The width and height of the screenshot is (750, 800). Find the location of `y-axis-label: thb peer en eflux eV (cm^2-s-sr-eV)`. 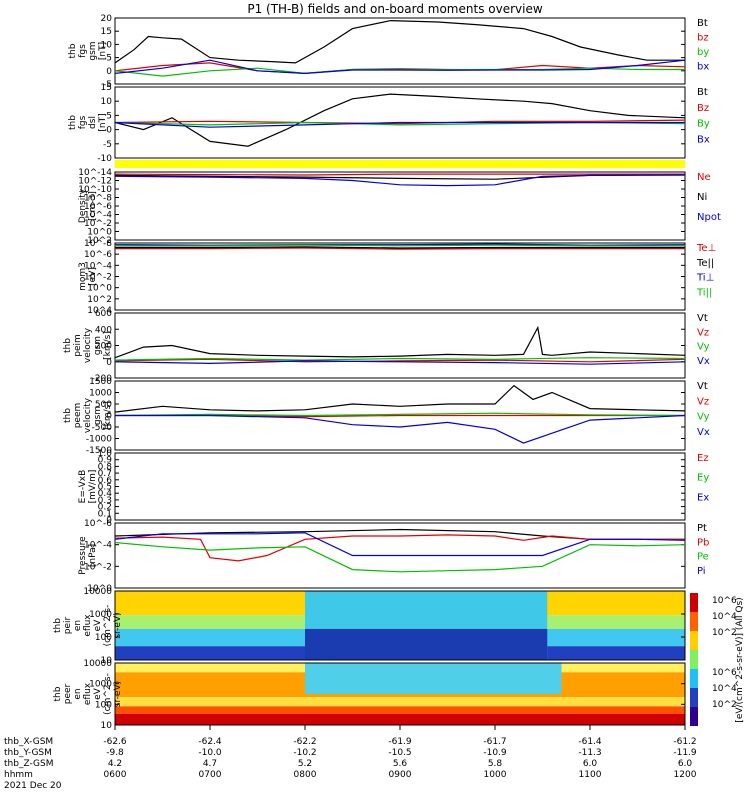

y-axis-label: thb peer en eflux eV (cm^2-s-sr-eV) is located at coordinates (88, 694).